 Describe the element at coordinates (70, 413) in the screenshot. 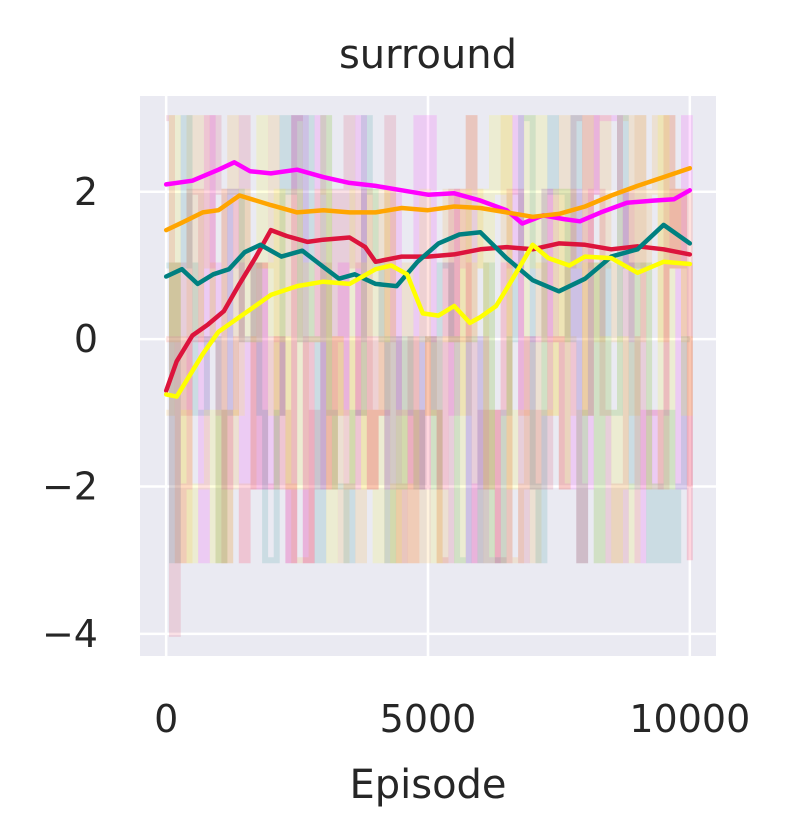

I see `y-axis-ticks: −4 −2 0 2` at that location.